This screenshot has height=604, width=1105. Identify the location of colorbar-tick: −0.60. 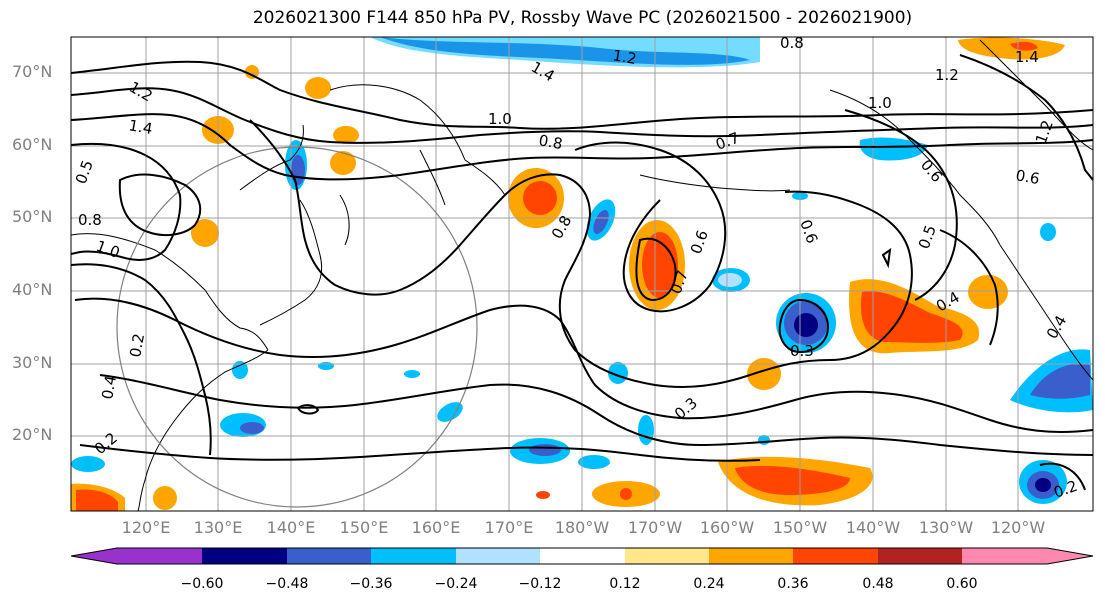
(202, 584).